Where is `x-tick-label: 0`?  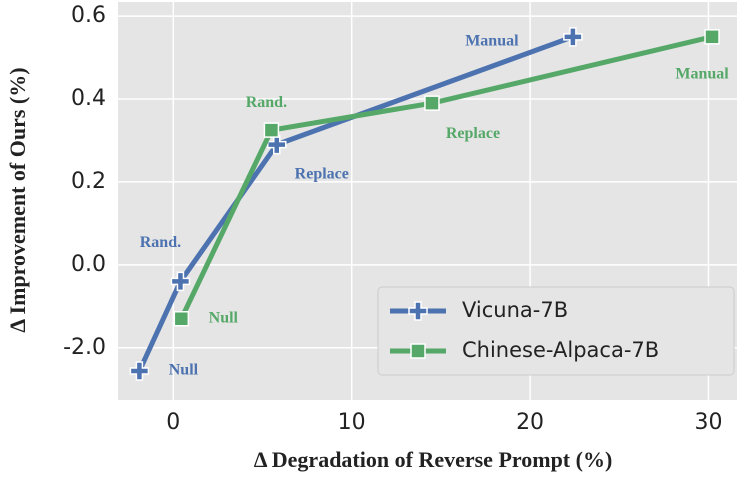
x-tick-label: 0 is located at coordinates (173, 422).